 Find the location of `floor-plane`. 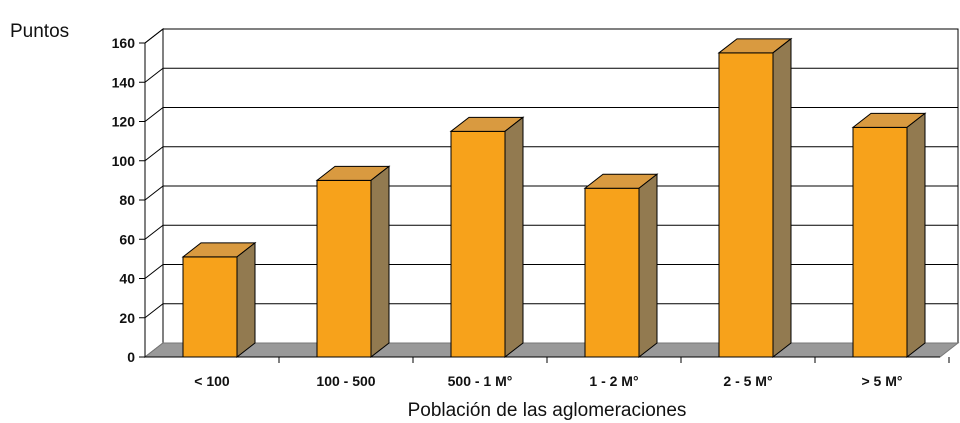

floor-plane is located at coordinates (551, 350).